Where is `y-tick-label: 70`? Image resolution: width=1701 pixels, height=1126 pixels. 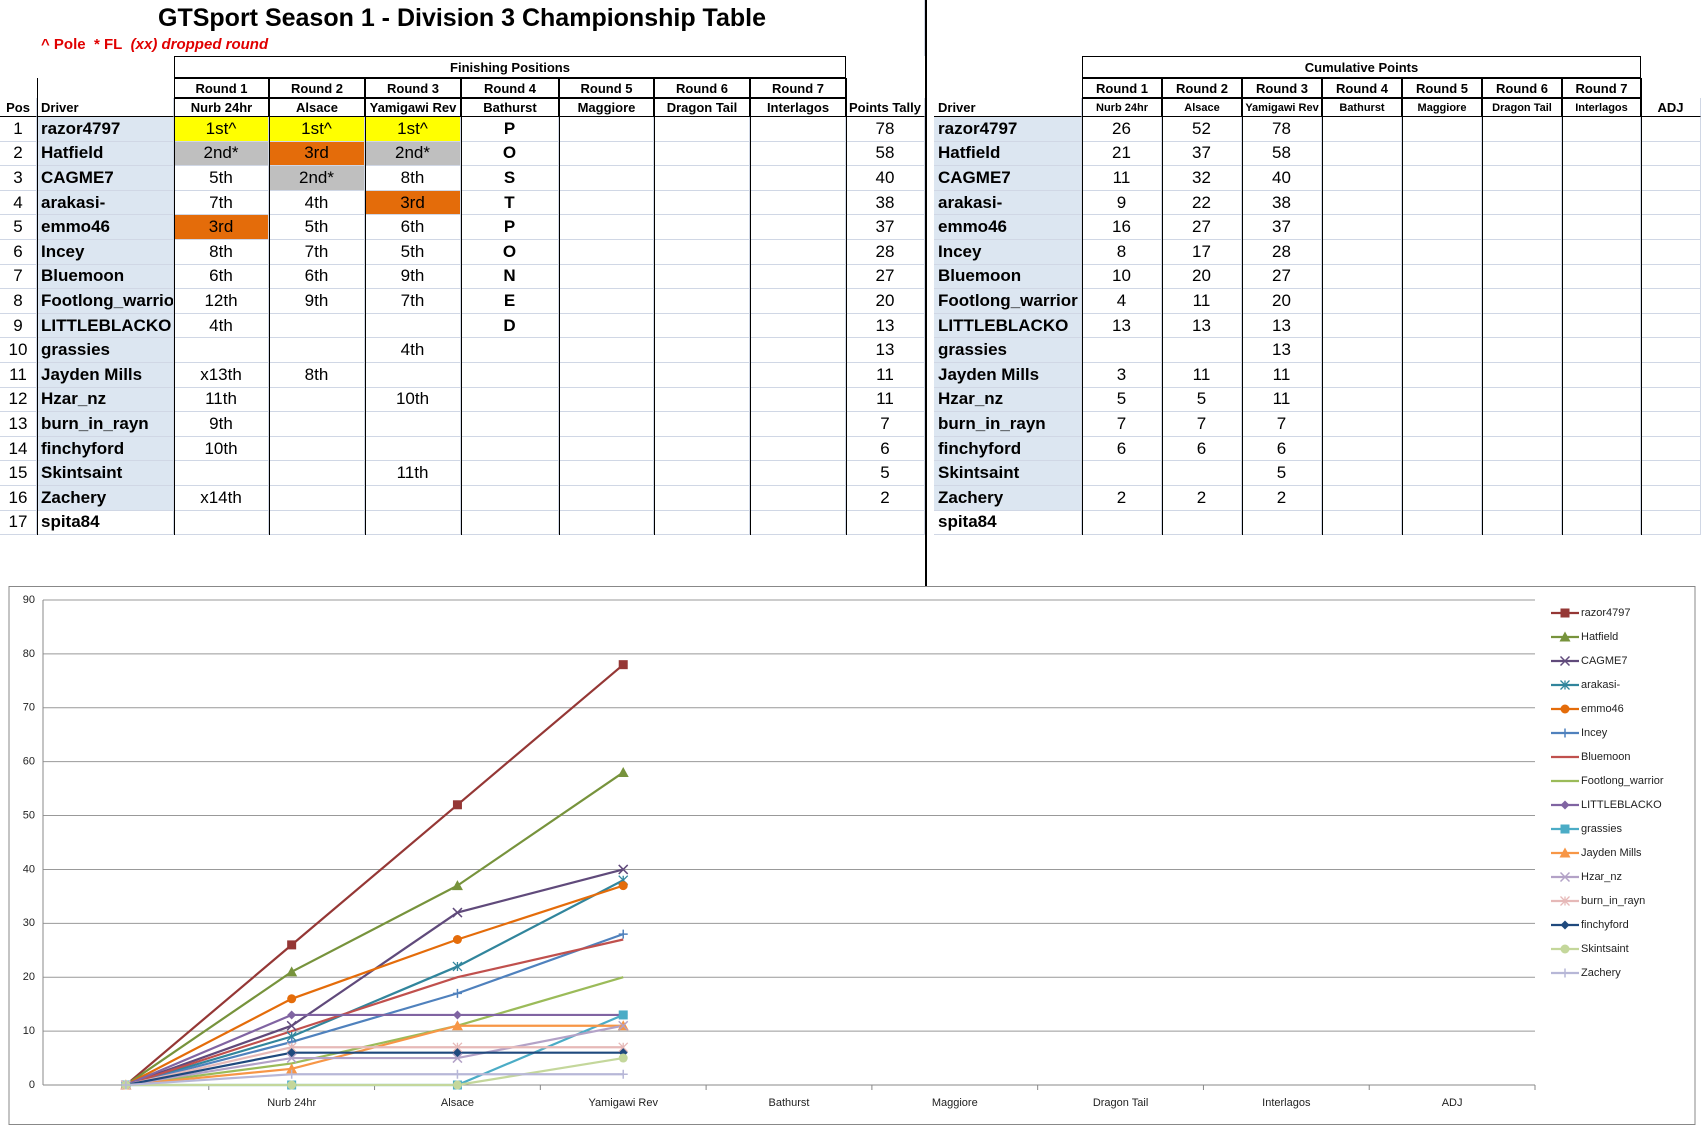
y-tick-label: 70 is located at coordinates (29, 708).